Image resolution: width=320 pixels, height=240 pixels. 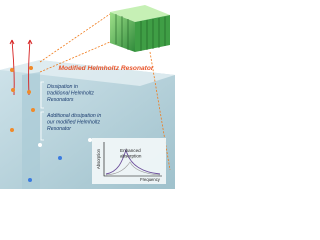 I want to click on title: Modified Helmholtz Resonator, so click(x=106, y=68).